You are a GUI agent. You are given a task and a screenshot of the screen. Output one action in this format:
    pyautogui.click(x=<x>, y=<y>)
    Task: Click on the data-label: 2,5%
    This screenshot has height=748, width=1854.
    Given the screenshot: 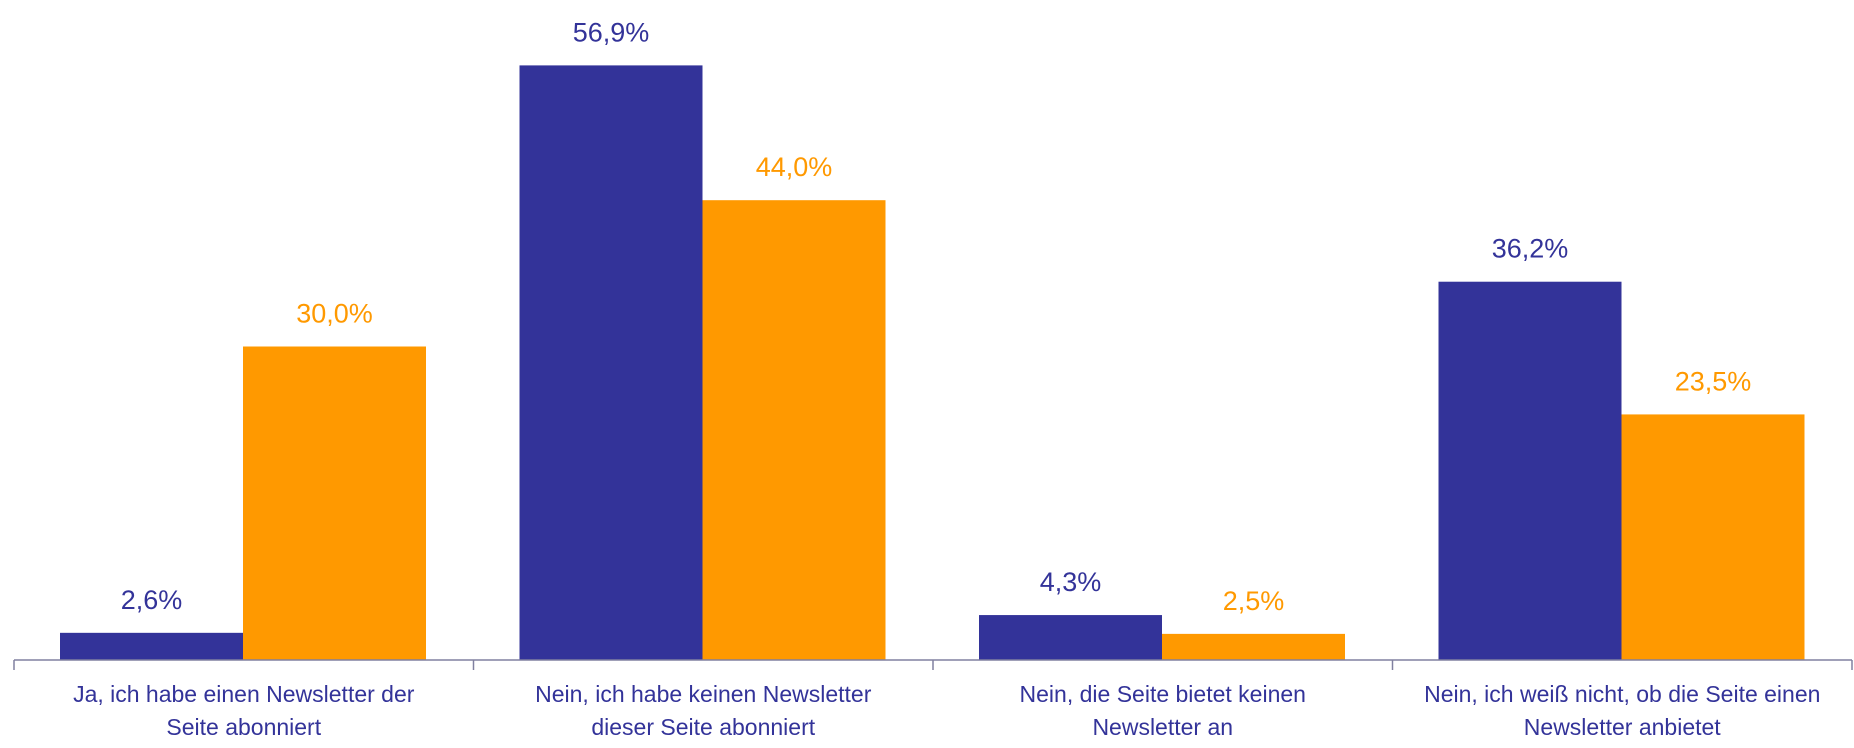 What is the action you would take?
    pyautogui.click(x=1254, y=601)
    